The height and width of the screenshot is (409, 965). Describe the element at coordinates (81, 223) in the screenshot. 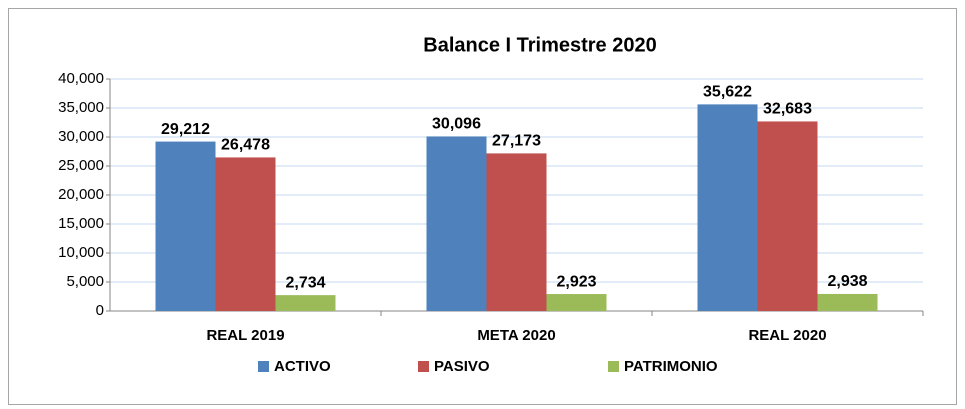

I see `y-tick-label: 15,000` at that location.